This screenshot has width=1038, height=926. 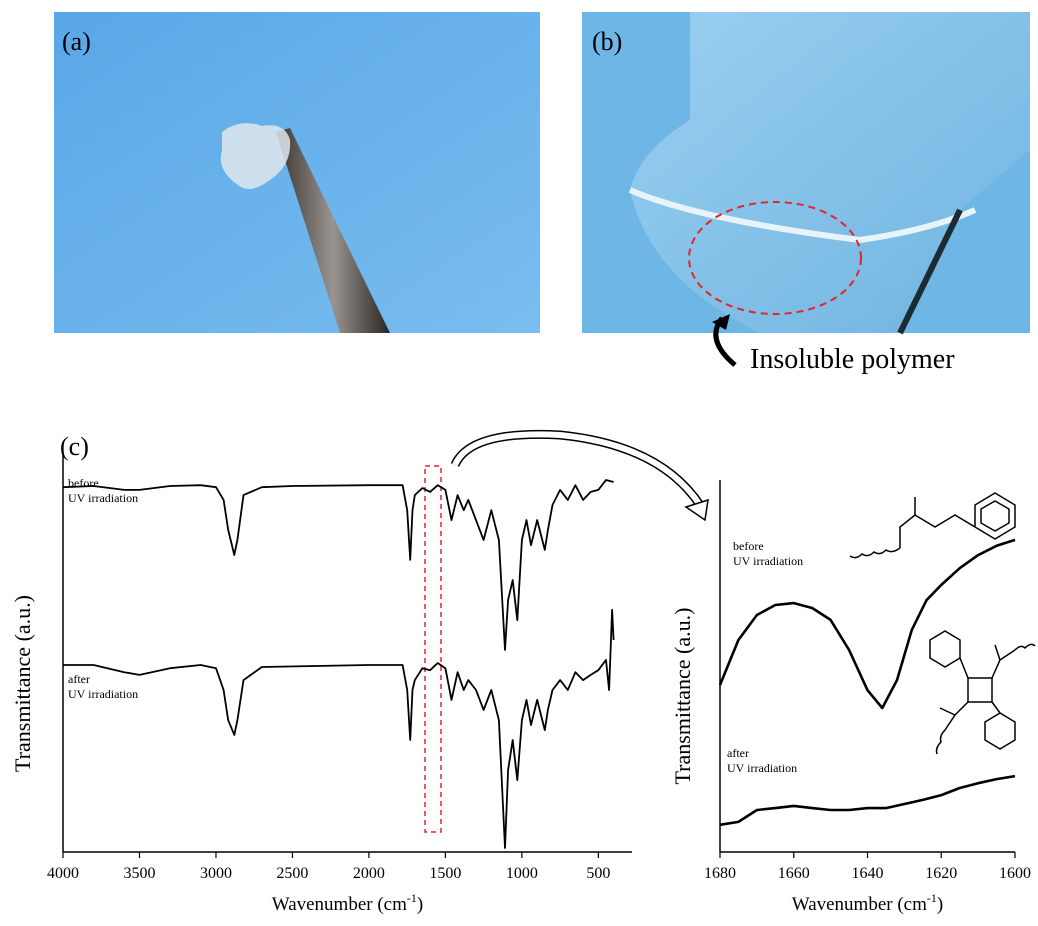 What do you see at coordinates (794, 873) in the screenshot?
I see `x-tick-label: 1660` at bounding box center [794, 873].